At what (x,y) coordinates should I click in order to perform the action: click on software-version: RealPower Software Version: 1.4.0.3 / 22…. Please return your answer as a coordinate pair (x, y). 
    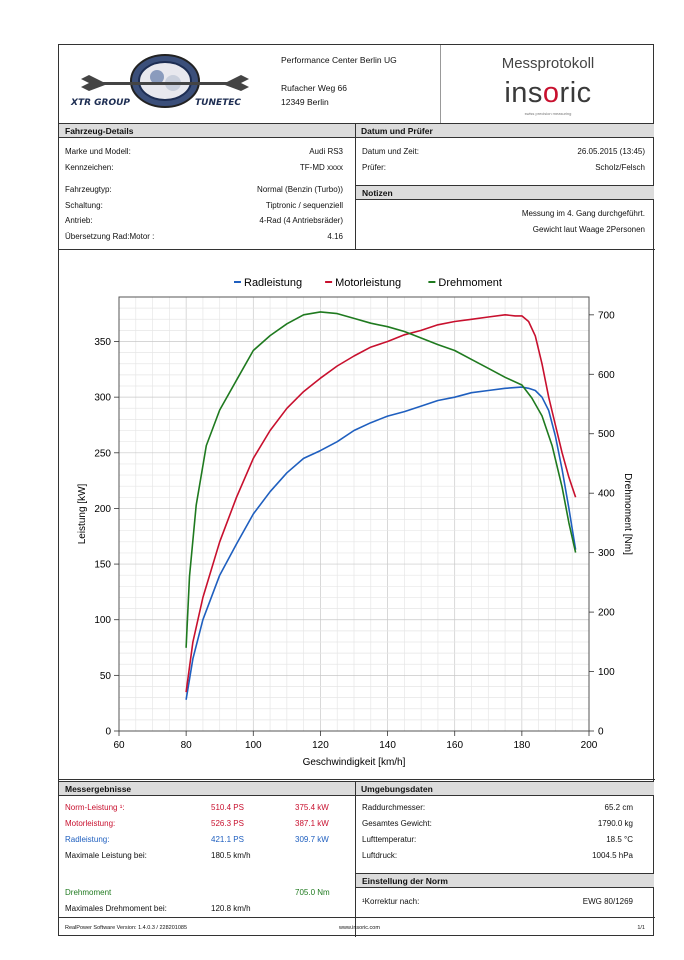
    Looking at the image, I should click on (126, 928).